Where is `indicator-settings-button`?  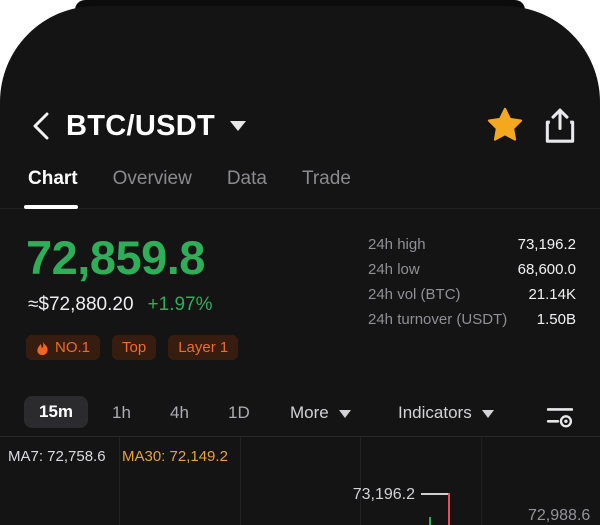
indicator-settings-button is located at coordinates (560, 417).